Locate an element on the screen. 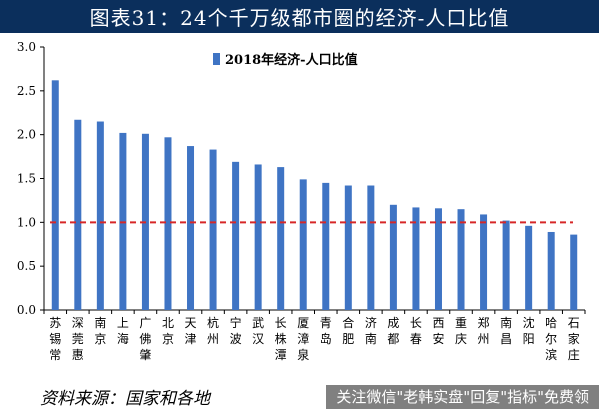 The height and width of the screenshot is (413, 599). y-tick-label: 0.5 is located at coordinates (26, 266).